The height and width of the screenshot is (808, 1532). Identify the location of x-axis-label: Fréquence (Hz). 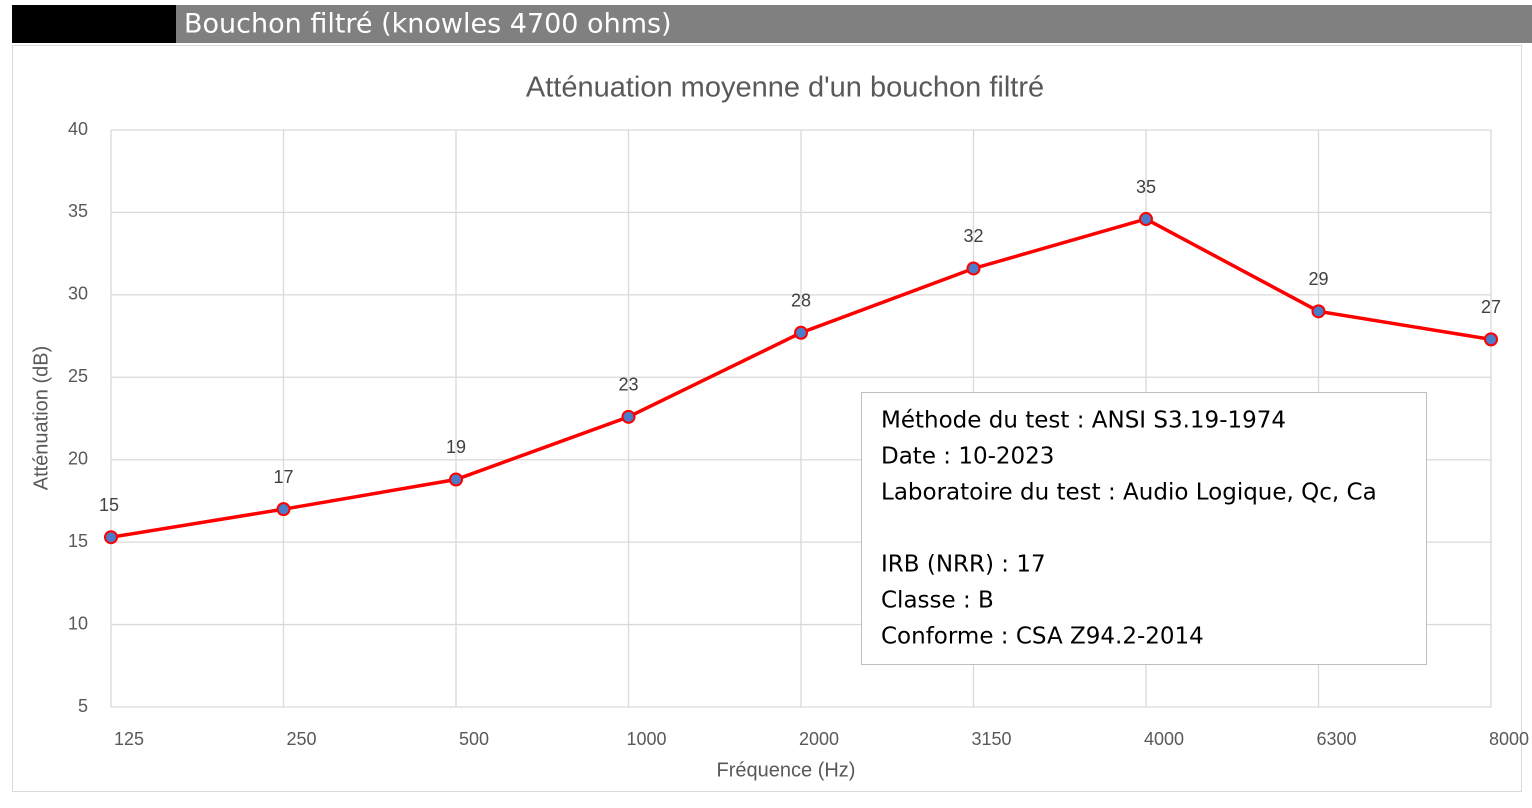
(786, 770).